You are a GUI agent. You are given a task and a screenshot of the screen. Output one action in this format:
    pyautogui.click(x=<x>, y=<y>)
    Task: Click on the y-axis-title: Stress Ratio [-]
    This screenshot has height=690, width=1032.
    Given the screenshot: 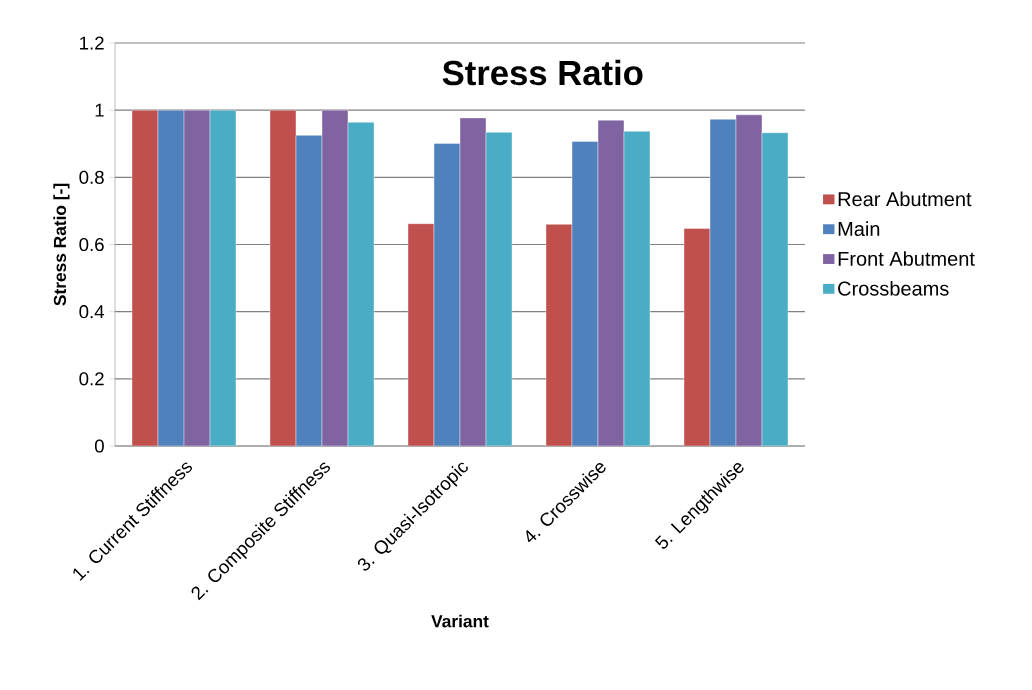 What is the action you would take?
    pyautogui.click(x=61, y=244)
    